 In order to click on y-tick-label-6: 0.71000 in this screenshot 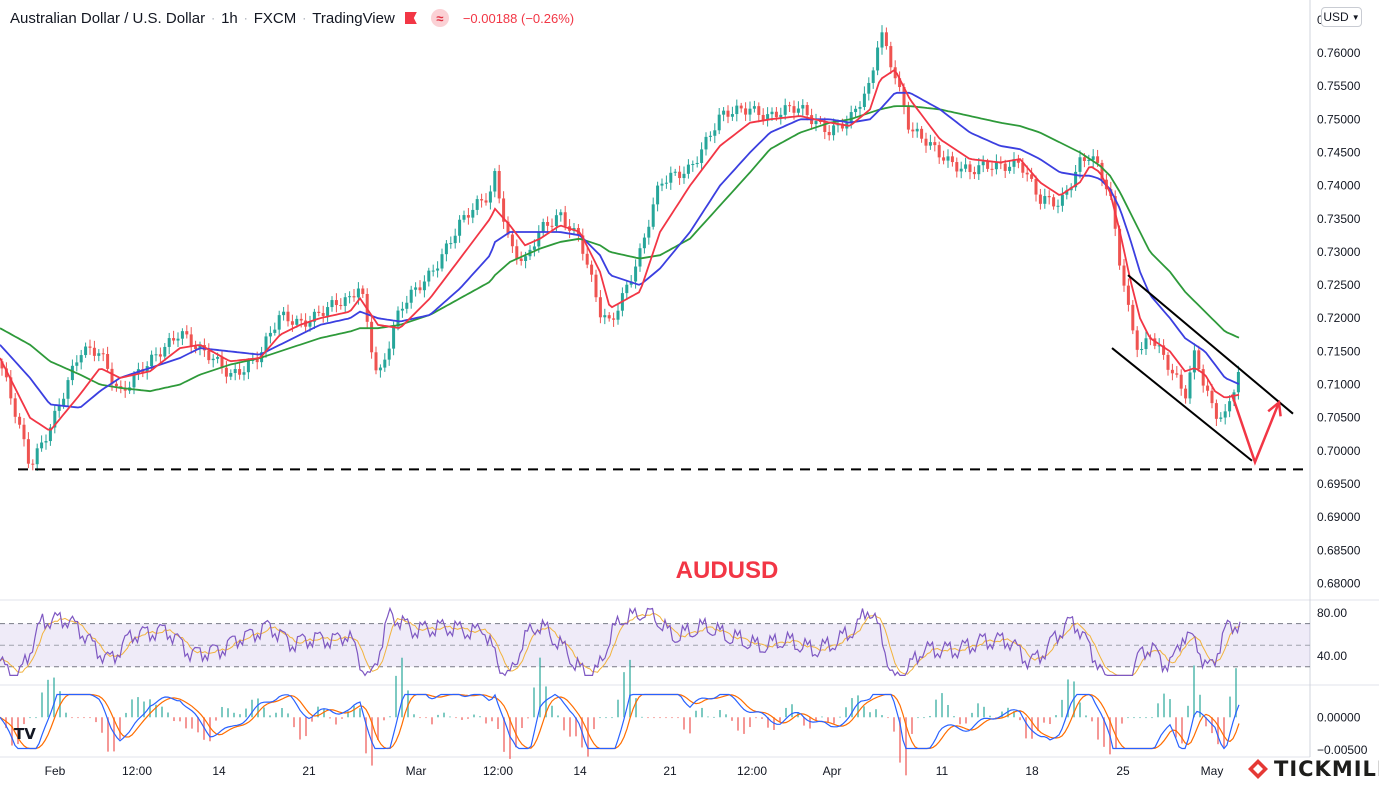, I will do `click(1339, 385)`.